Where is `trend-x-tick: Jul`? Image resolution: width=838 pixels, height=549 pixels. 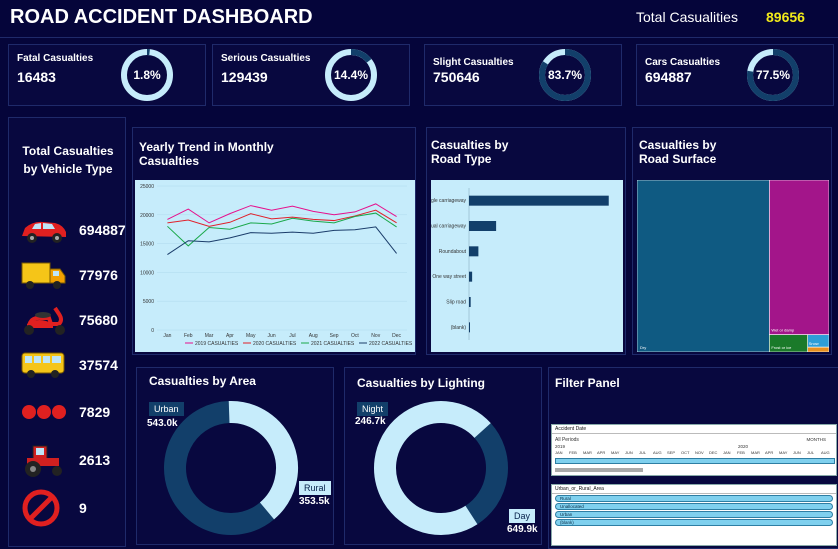 trend-x-tick: Jul is located at coordinates (292, 336).